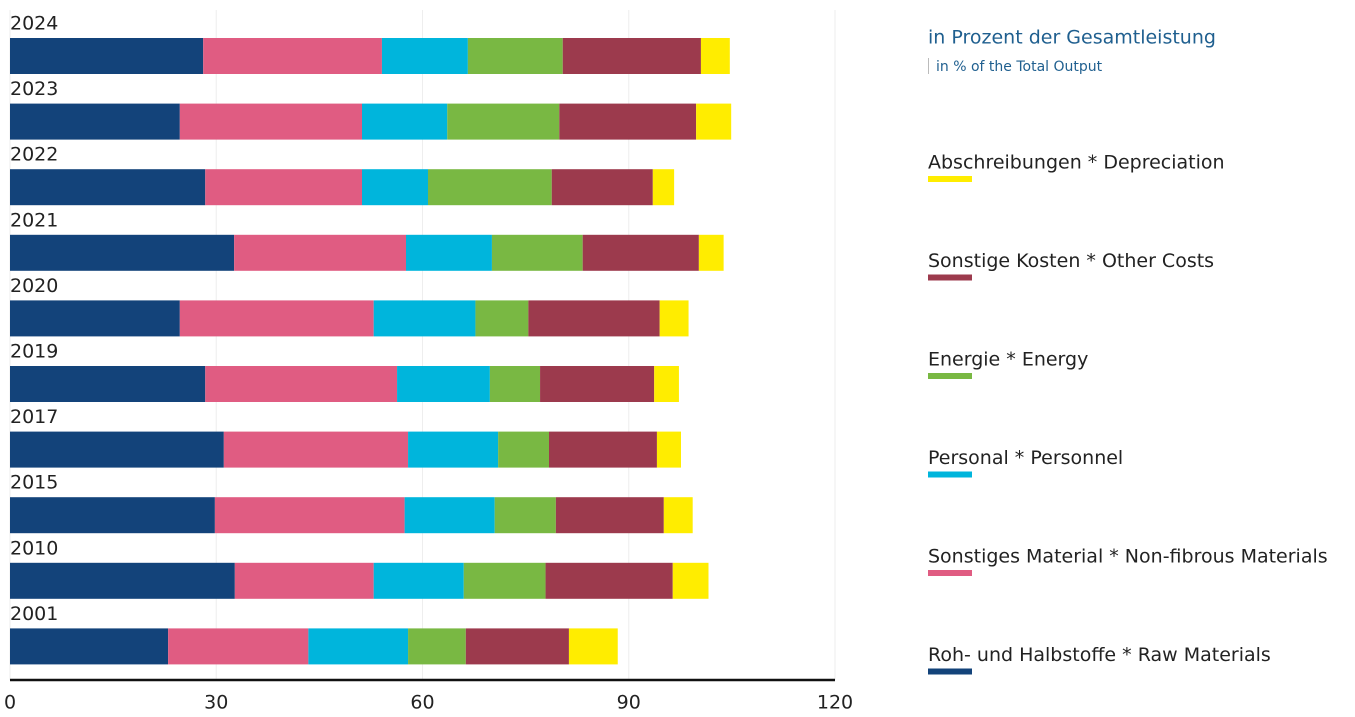  I want to click on x-tick-label: 30, so click(216, 703).